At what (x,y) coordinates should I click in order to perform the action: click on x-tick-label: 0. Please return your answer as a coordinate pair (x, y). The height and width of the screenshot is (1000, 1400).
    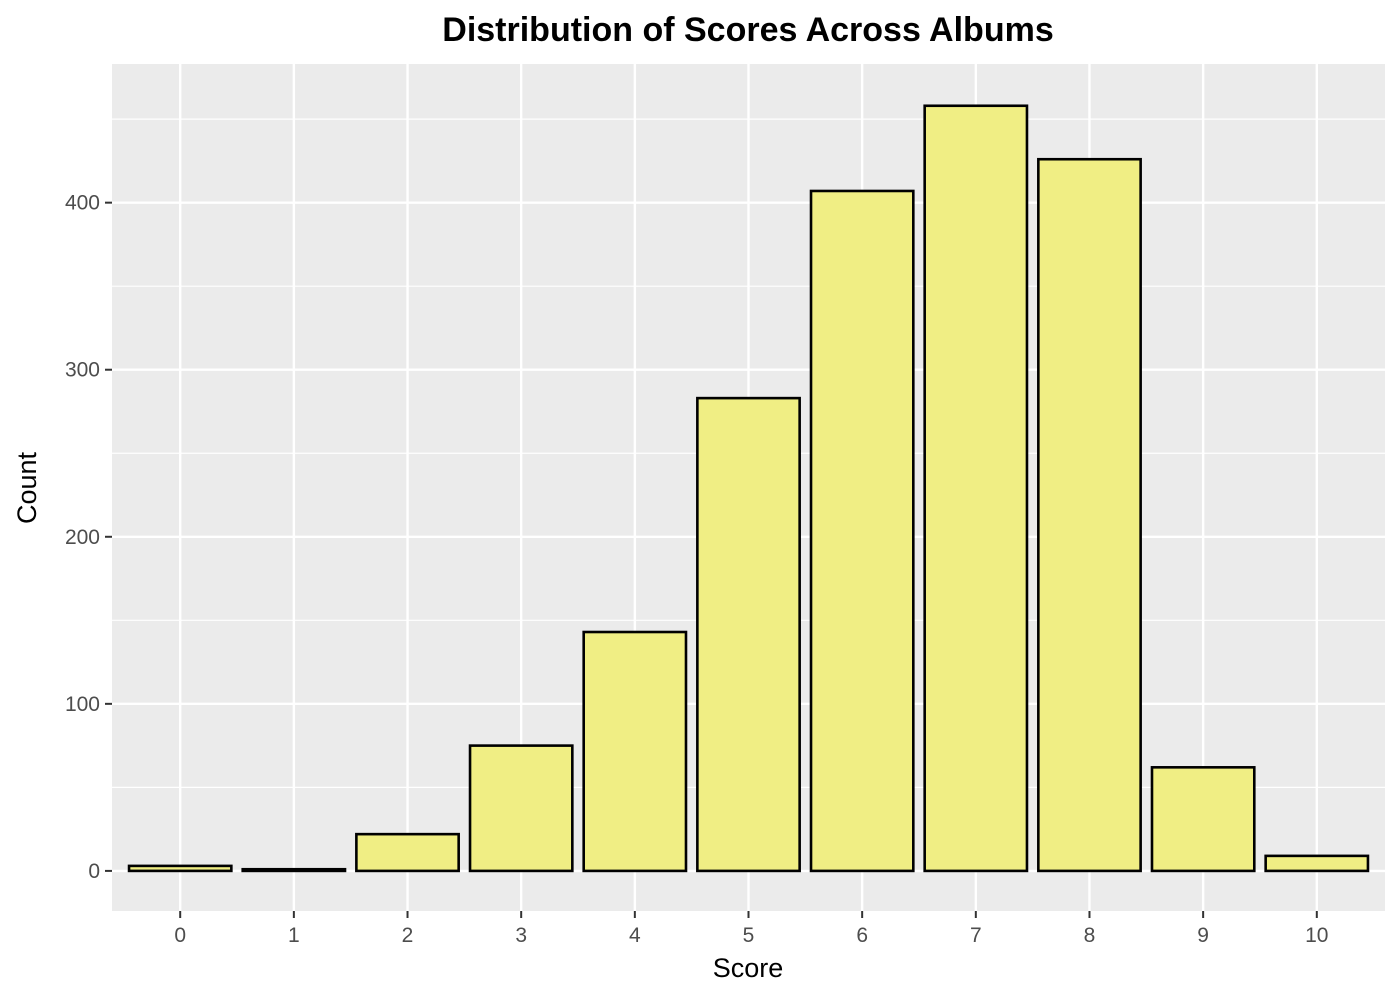
    Looking at the image, I should click on (180, 935).